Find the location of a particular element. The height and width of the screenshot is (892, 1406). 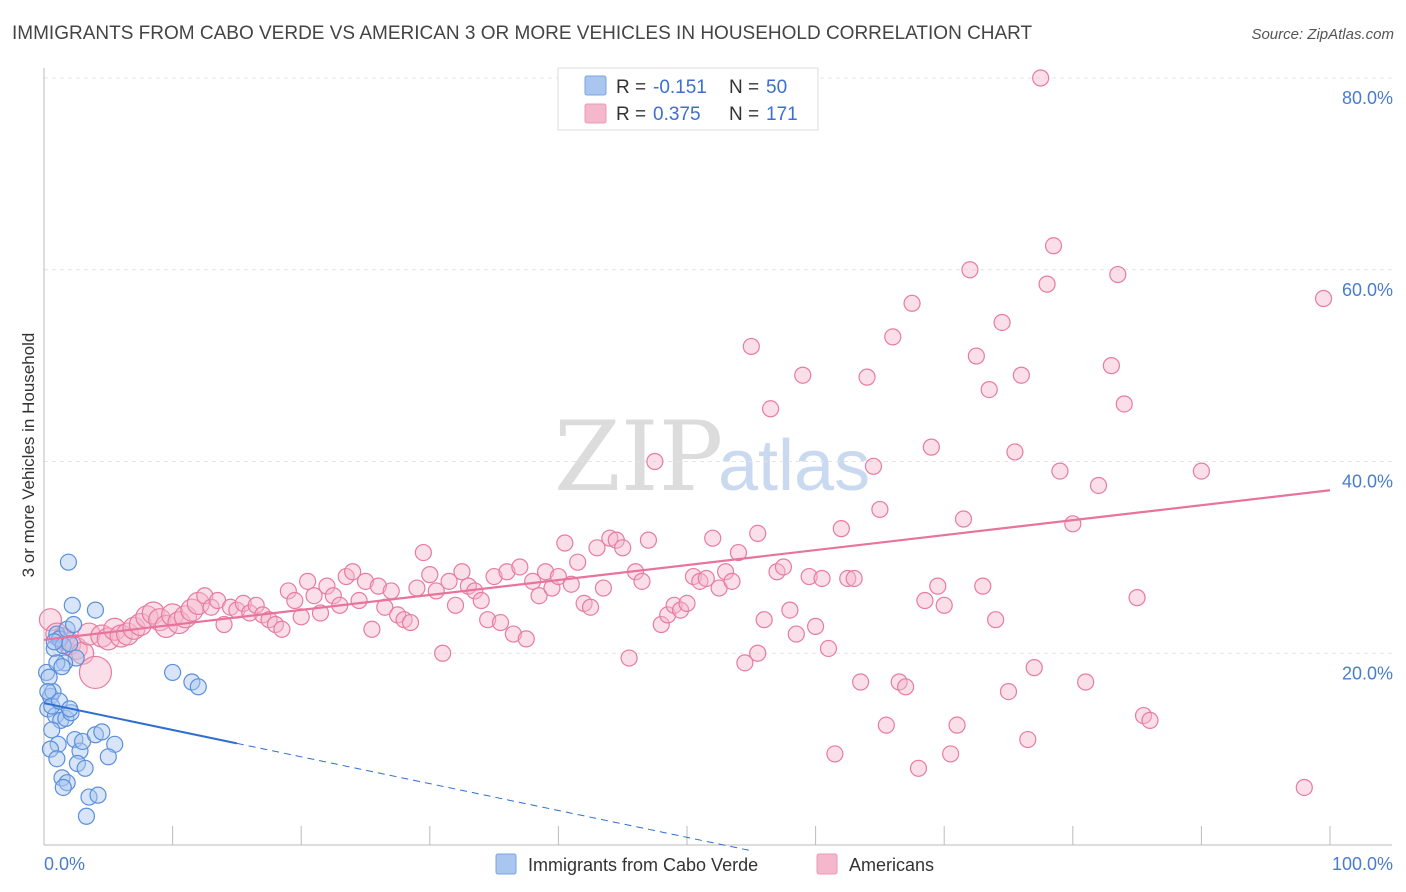

legend-r-value-pink: 0.375 is located at coordinates (677, 114).